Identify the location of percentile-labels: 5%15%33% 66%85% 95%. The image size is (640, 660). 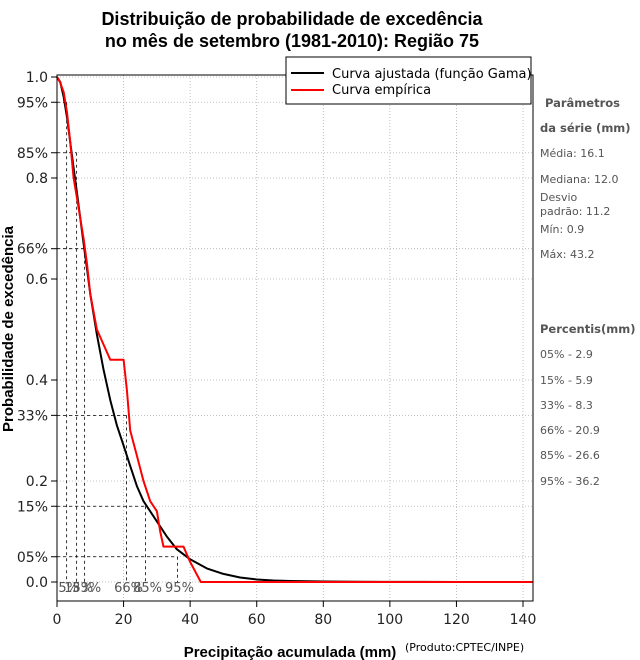
(126, 588).